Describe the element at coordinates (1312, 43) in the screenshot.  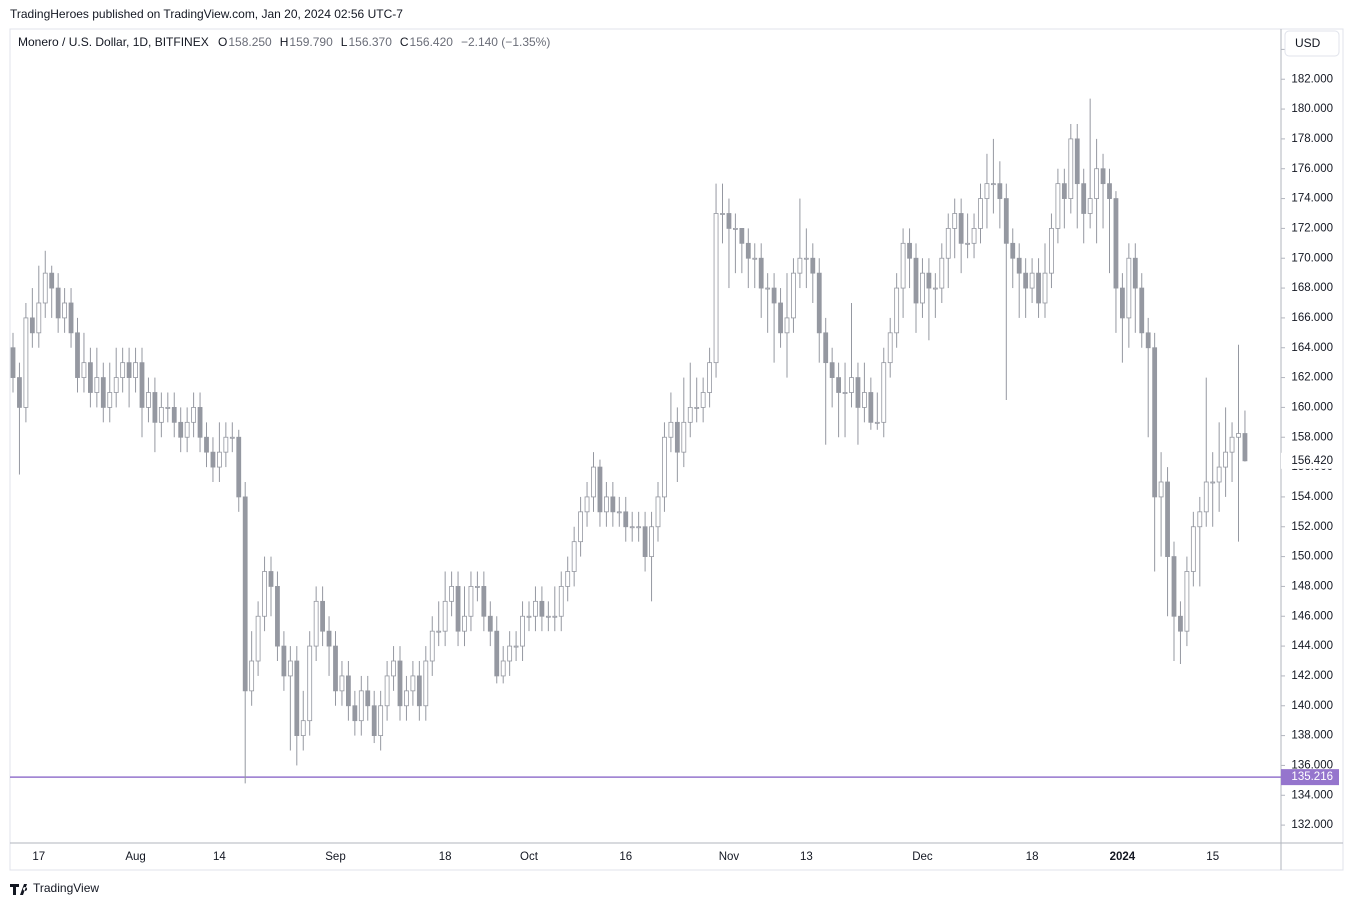
I see `currency-button` at that location.